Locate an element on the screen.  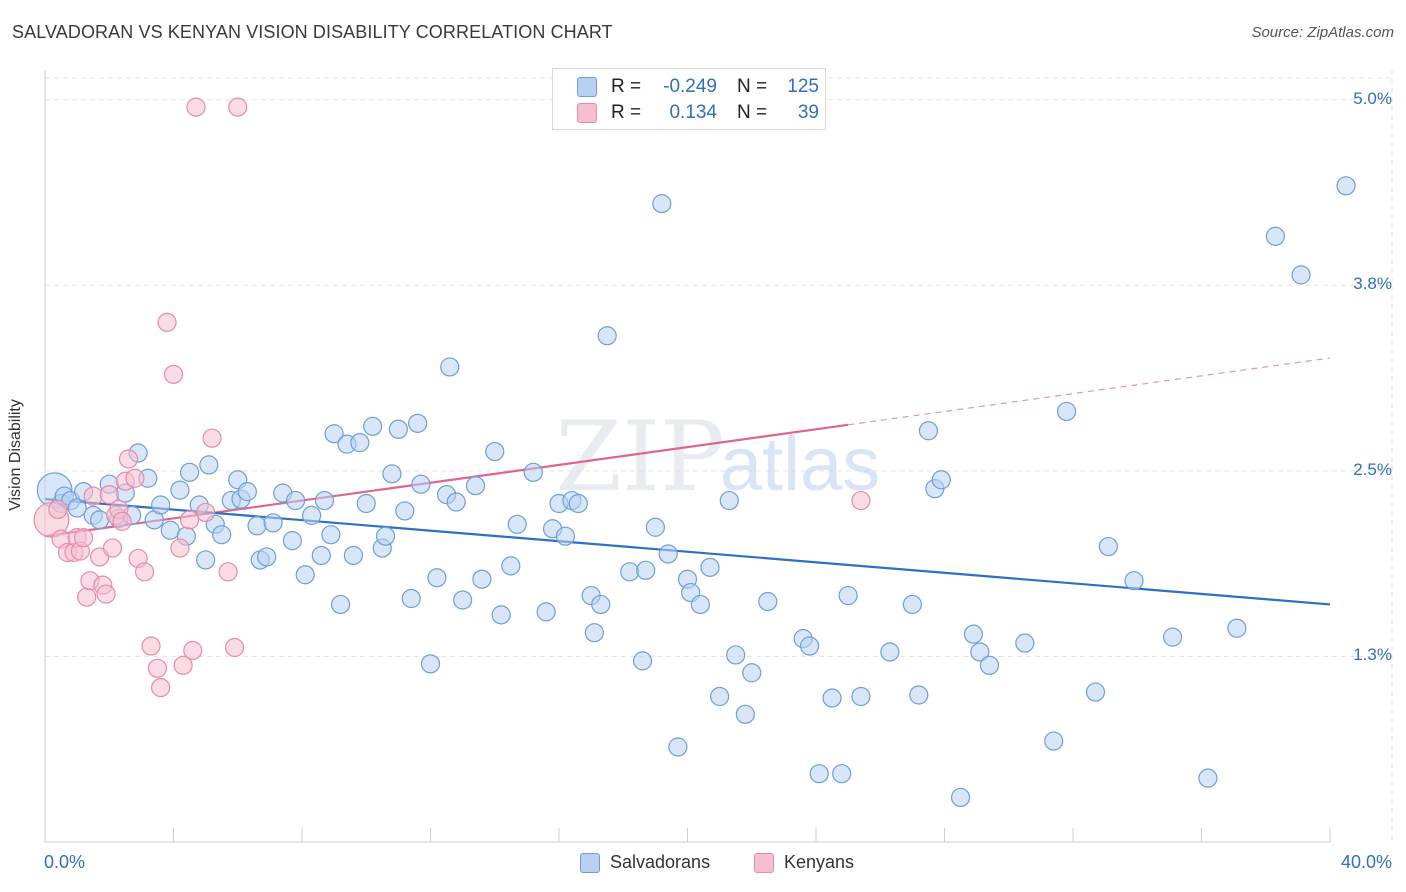
legend-item-salvadorans: Salvadorans is located at coordinates (645, 862).